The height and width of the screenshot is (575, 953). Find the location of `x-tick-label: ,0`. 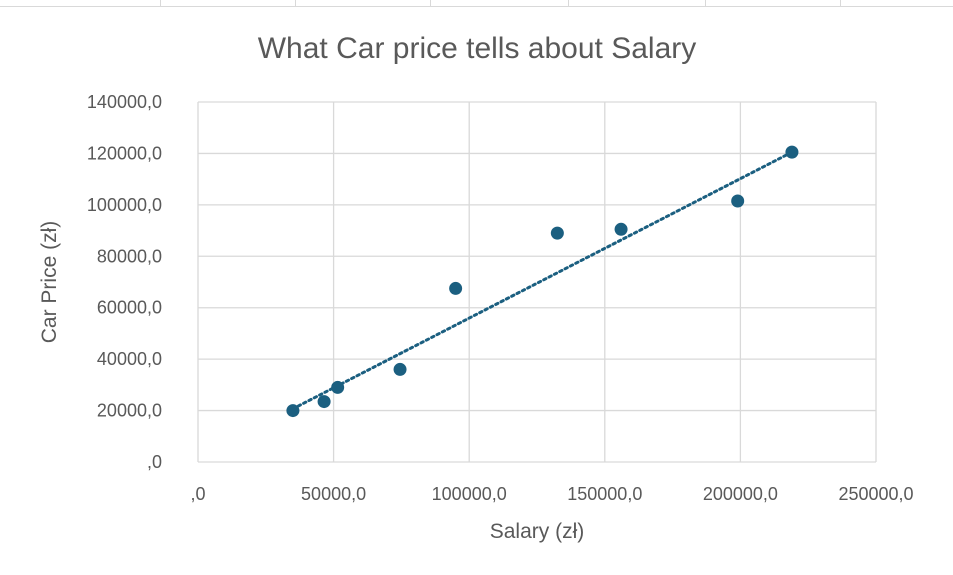

x-tick-label: ,0 is located at coordinates (197, 494).